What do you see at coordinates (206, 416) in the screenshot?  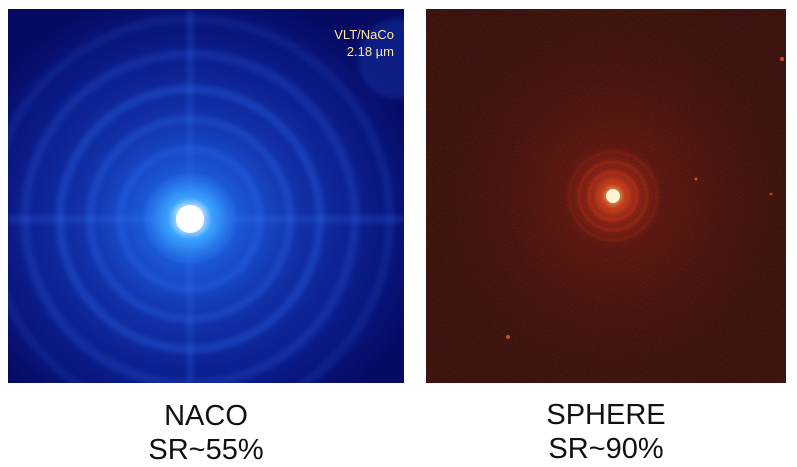 I see `instrument-name: NACO` at bounding box center [206, 416].